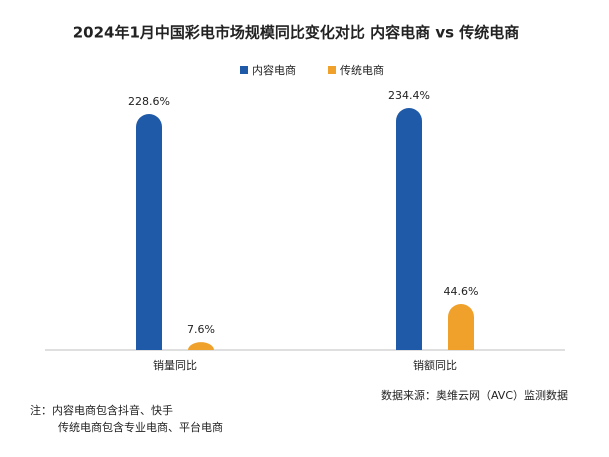 The image size is (609, 457). Describe the element at coordinates (140, 427) in the screenshot. I see `note: 传统电商包含专业电商、平台电商` at that location.